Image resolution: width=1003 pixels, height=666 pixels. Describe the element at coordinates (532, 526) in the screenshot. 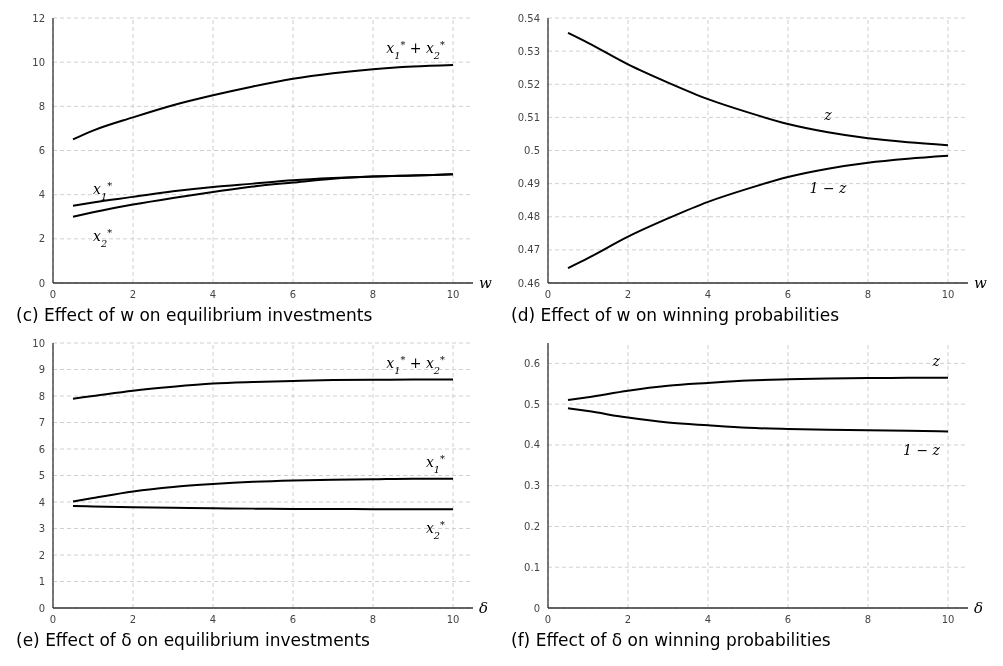

I see `y-tick-label: 0.2` at that location.